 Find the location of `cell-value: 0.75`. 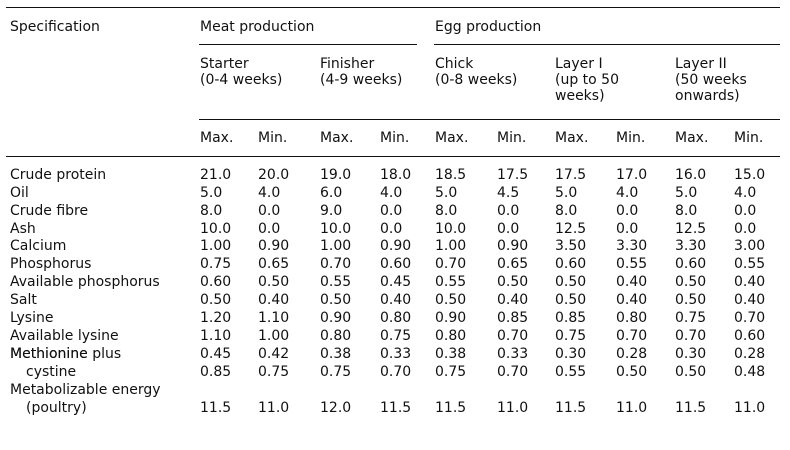

cell-value: 0.75 is located at coordinates (216, 264).